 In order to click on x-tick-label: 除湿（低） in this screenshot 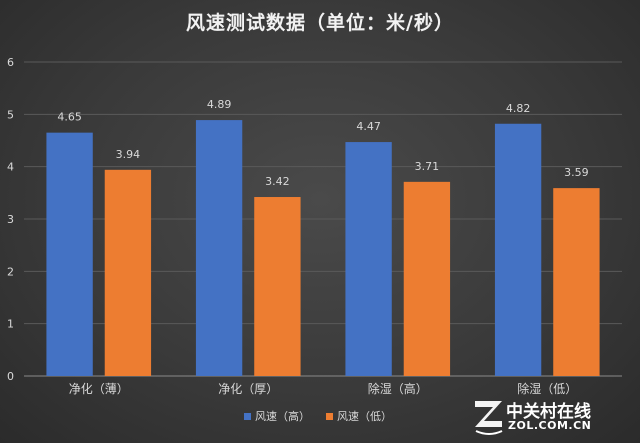, I will do `click(547, 388)`.